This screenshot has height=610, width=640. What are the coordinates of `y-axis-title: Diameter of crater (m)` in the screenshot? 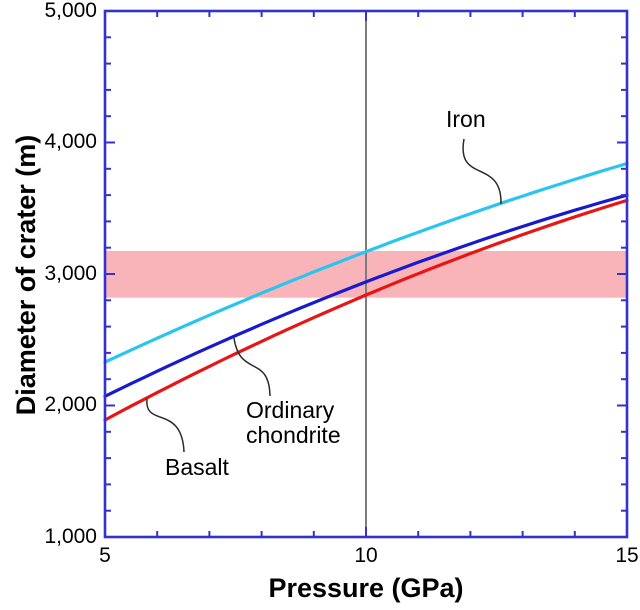 It's located at (26, 275).